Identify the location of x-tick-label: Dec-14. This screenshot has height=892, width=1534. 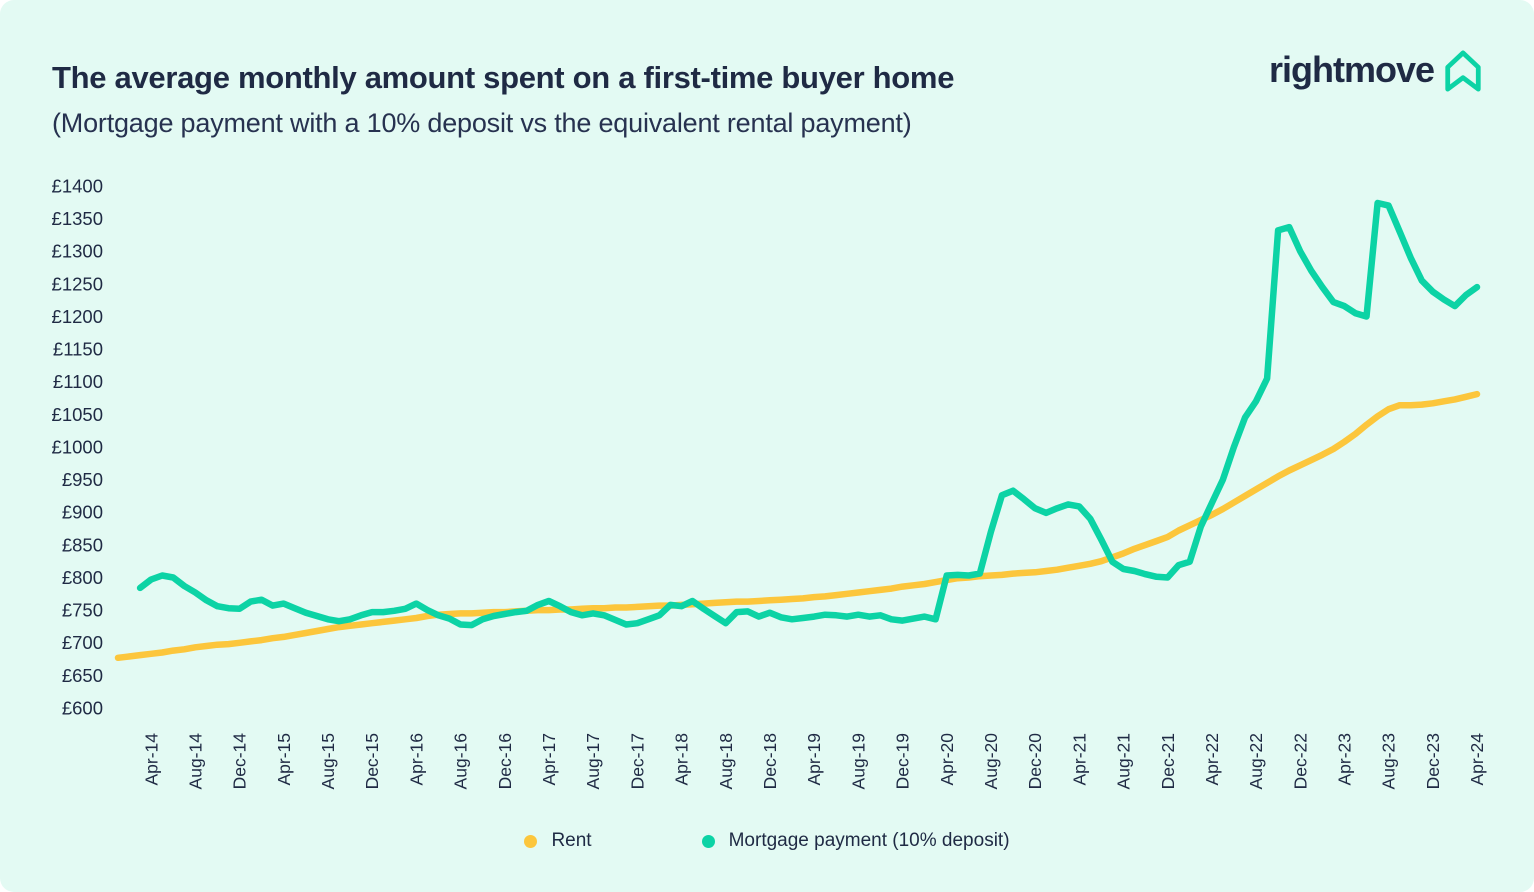
(240, 761).